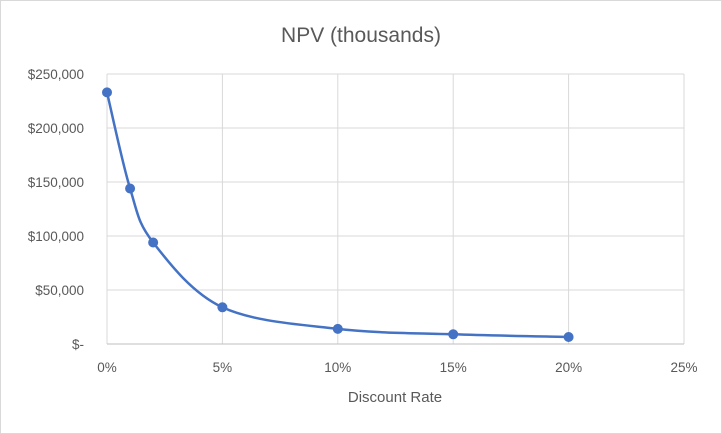 The width and height of the screenshot is (722, 434). What do you see at coordinates (683, 367) in the screenshot?
I see `x-tick-label: 25%` at bounding box center [683, 367].